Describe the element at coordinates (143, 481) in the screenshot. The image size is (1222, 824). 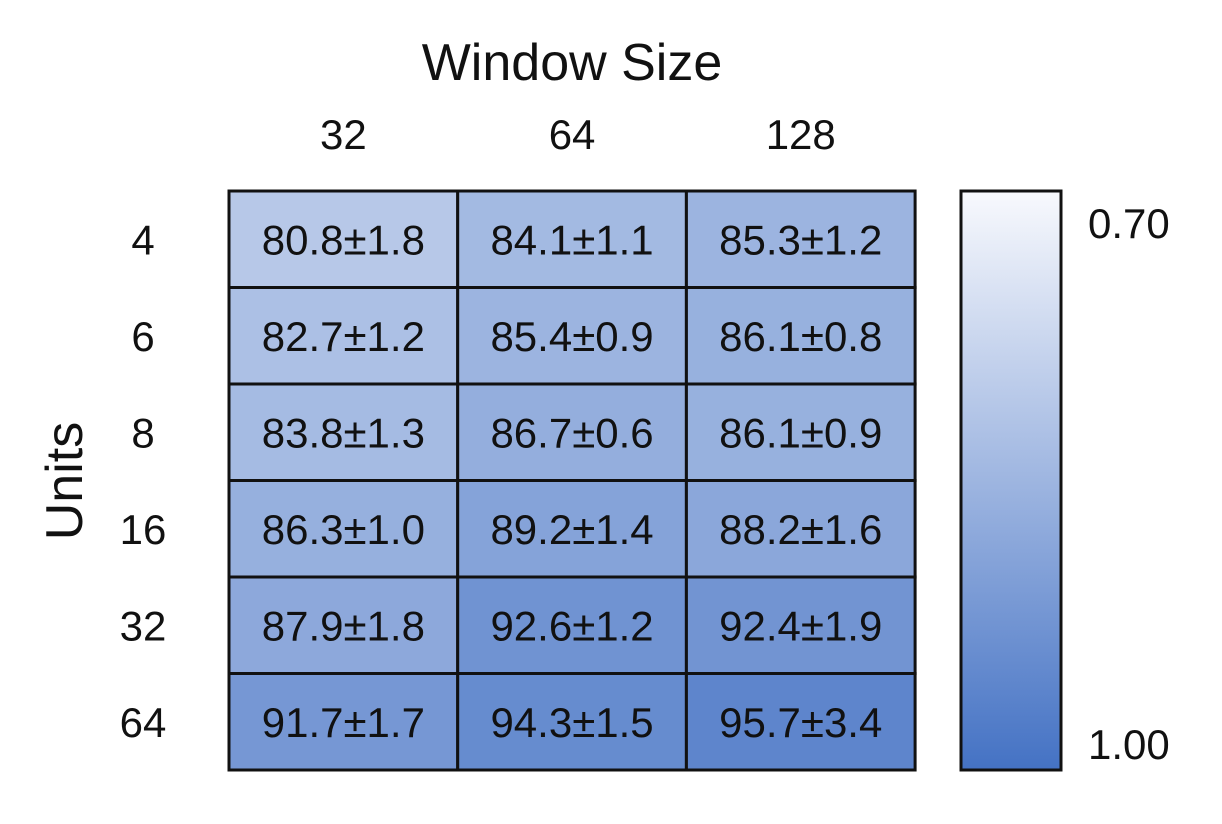
I see `y-tick-labels: 4 6 8 16 32 64` at that location.